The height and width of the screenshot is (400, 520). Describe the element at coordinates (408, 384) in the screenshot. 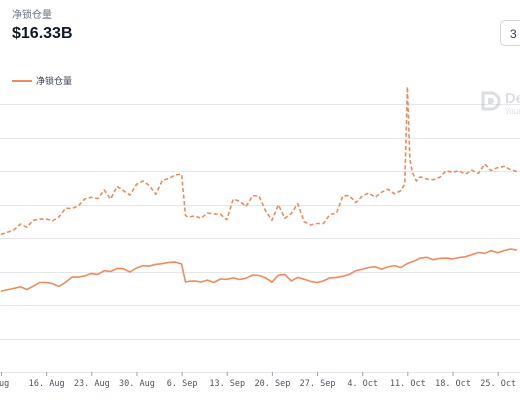

I see `x-tick-label: 11. Oct` at that location.